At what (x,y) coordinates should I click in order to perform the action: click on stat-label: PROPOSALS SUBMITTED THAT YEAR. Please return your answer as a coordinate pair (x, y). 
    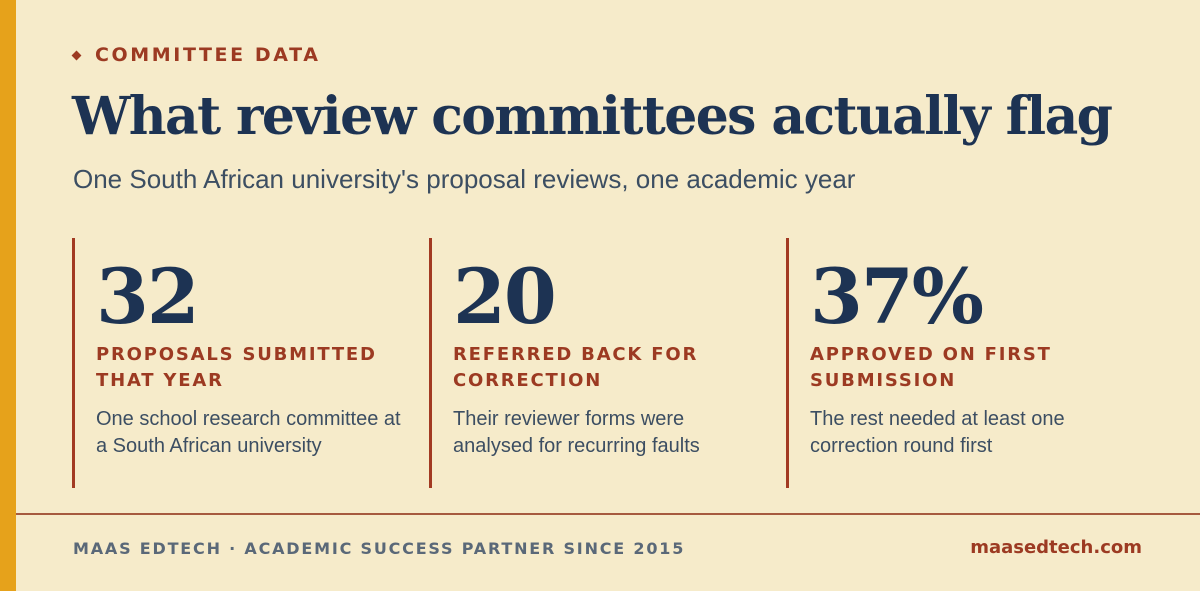
    Looking at the image, I should click on (236, 367).